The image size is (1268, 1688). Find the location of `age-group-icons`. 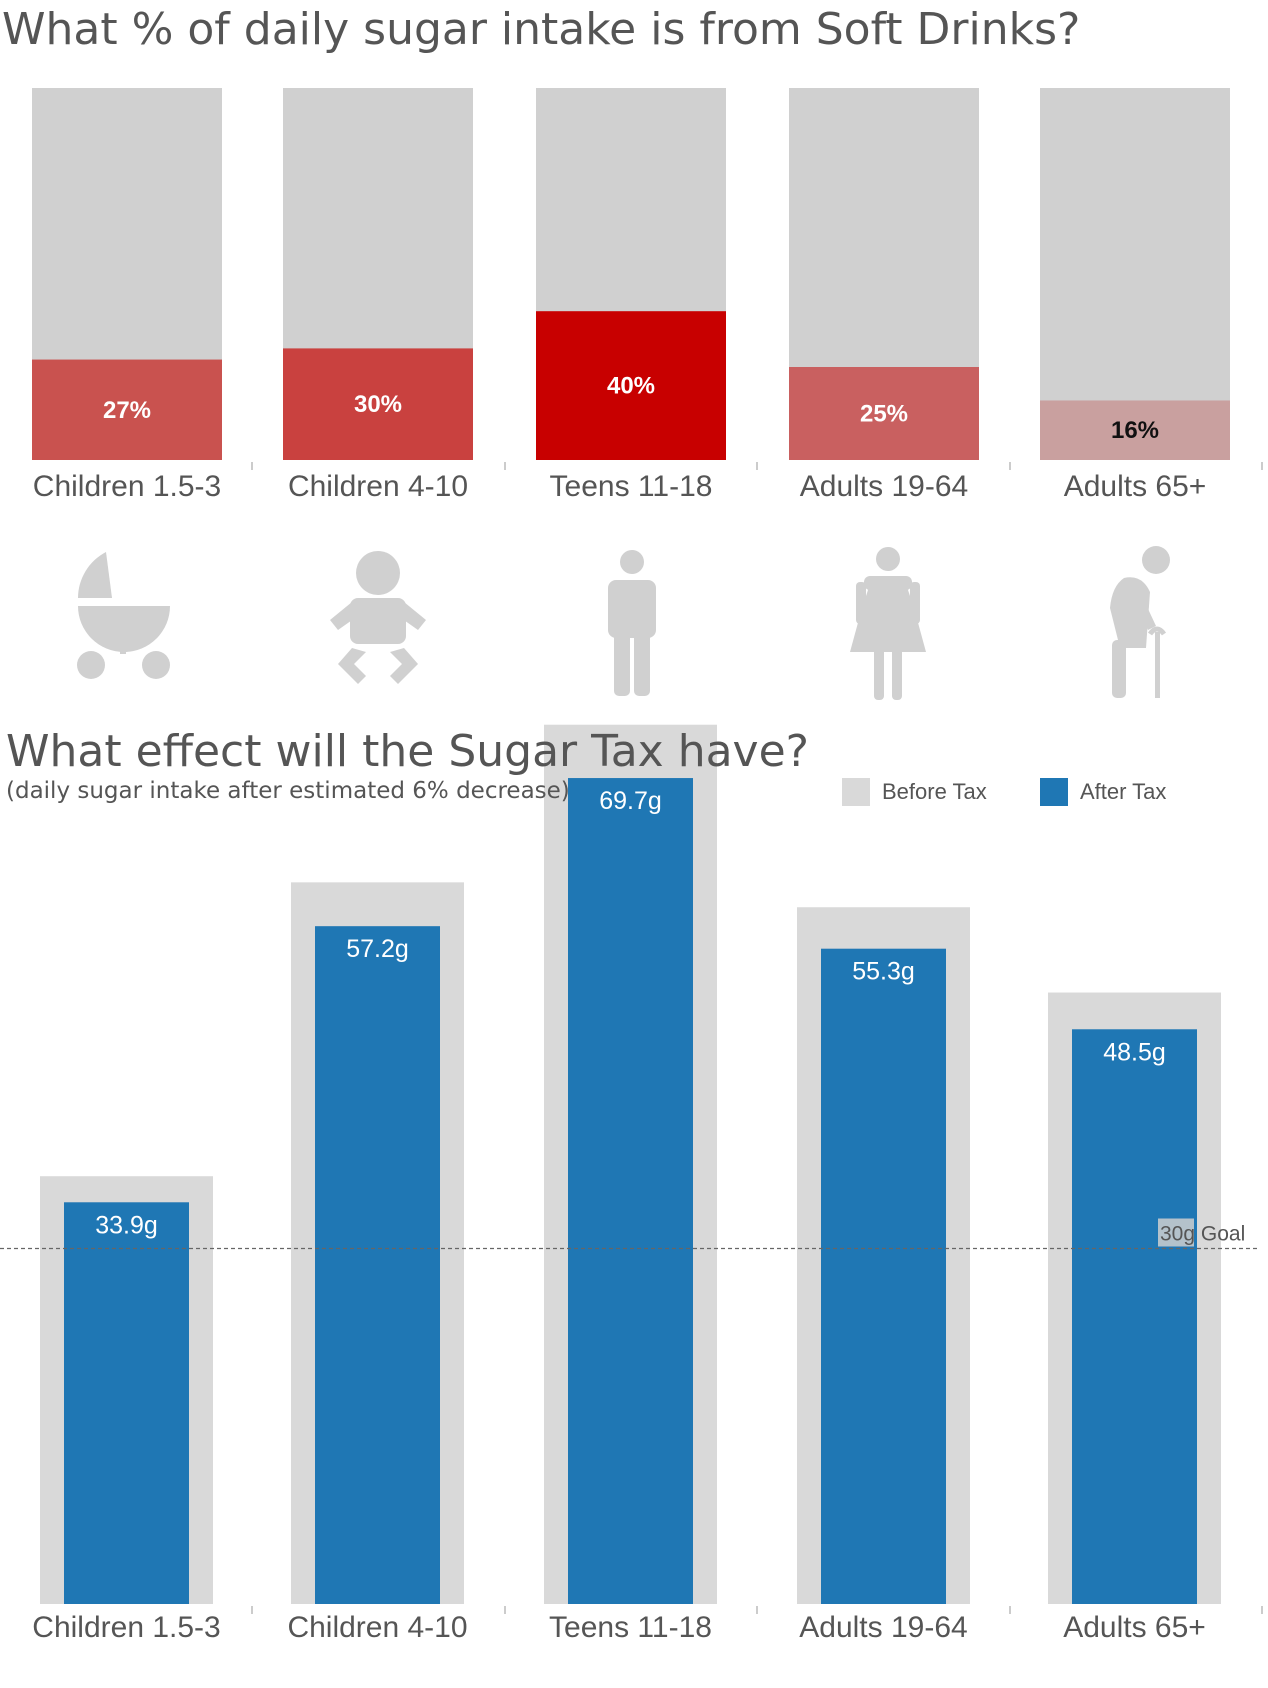

age-group-icons is located at coordinates (623, 623).